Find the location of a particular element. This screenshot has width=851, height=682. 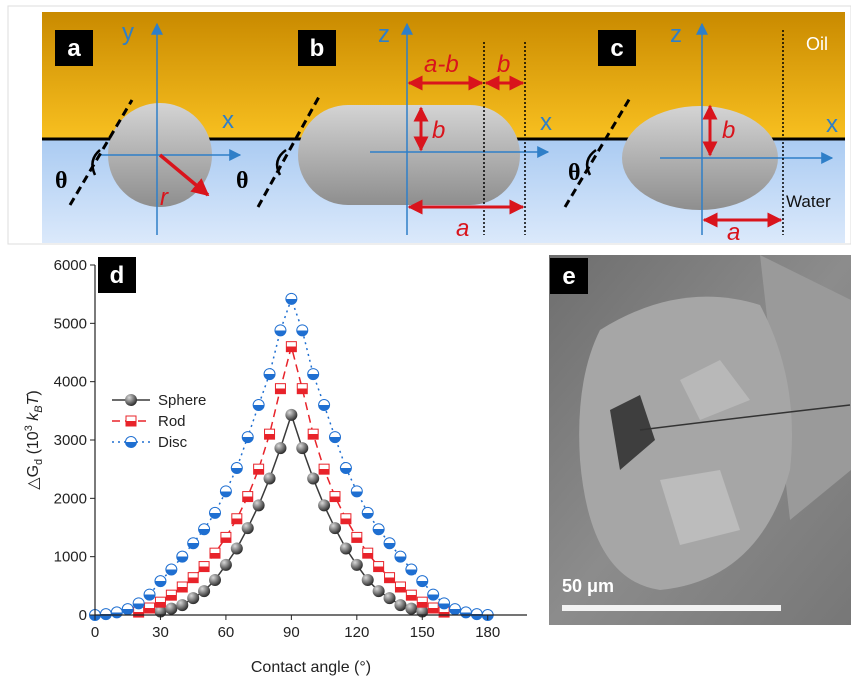

y-label-part: d is located at coordinates (39, 462).